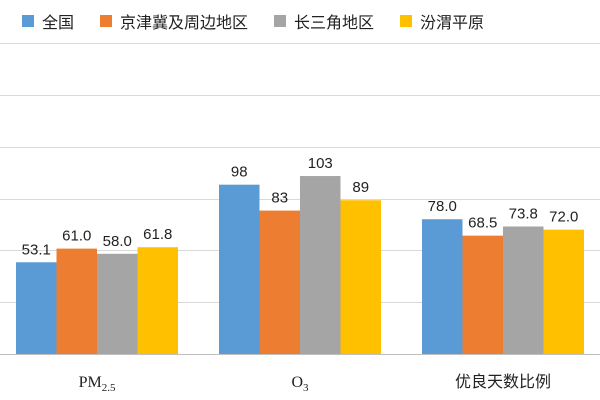  What do you see at coordinates (184, 22) in the screenshot?
I see `legend-label-jingjinji: 京津冀及周边地区` at bounding box center [184, 22].